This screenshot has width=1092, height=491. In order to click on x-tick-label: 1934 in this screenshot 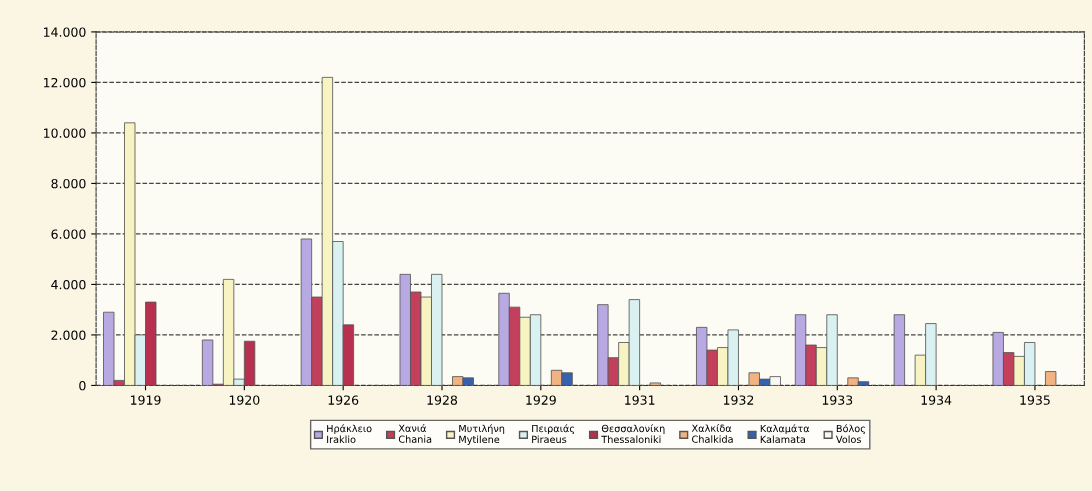, I will do `click(936, 400)`.